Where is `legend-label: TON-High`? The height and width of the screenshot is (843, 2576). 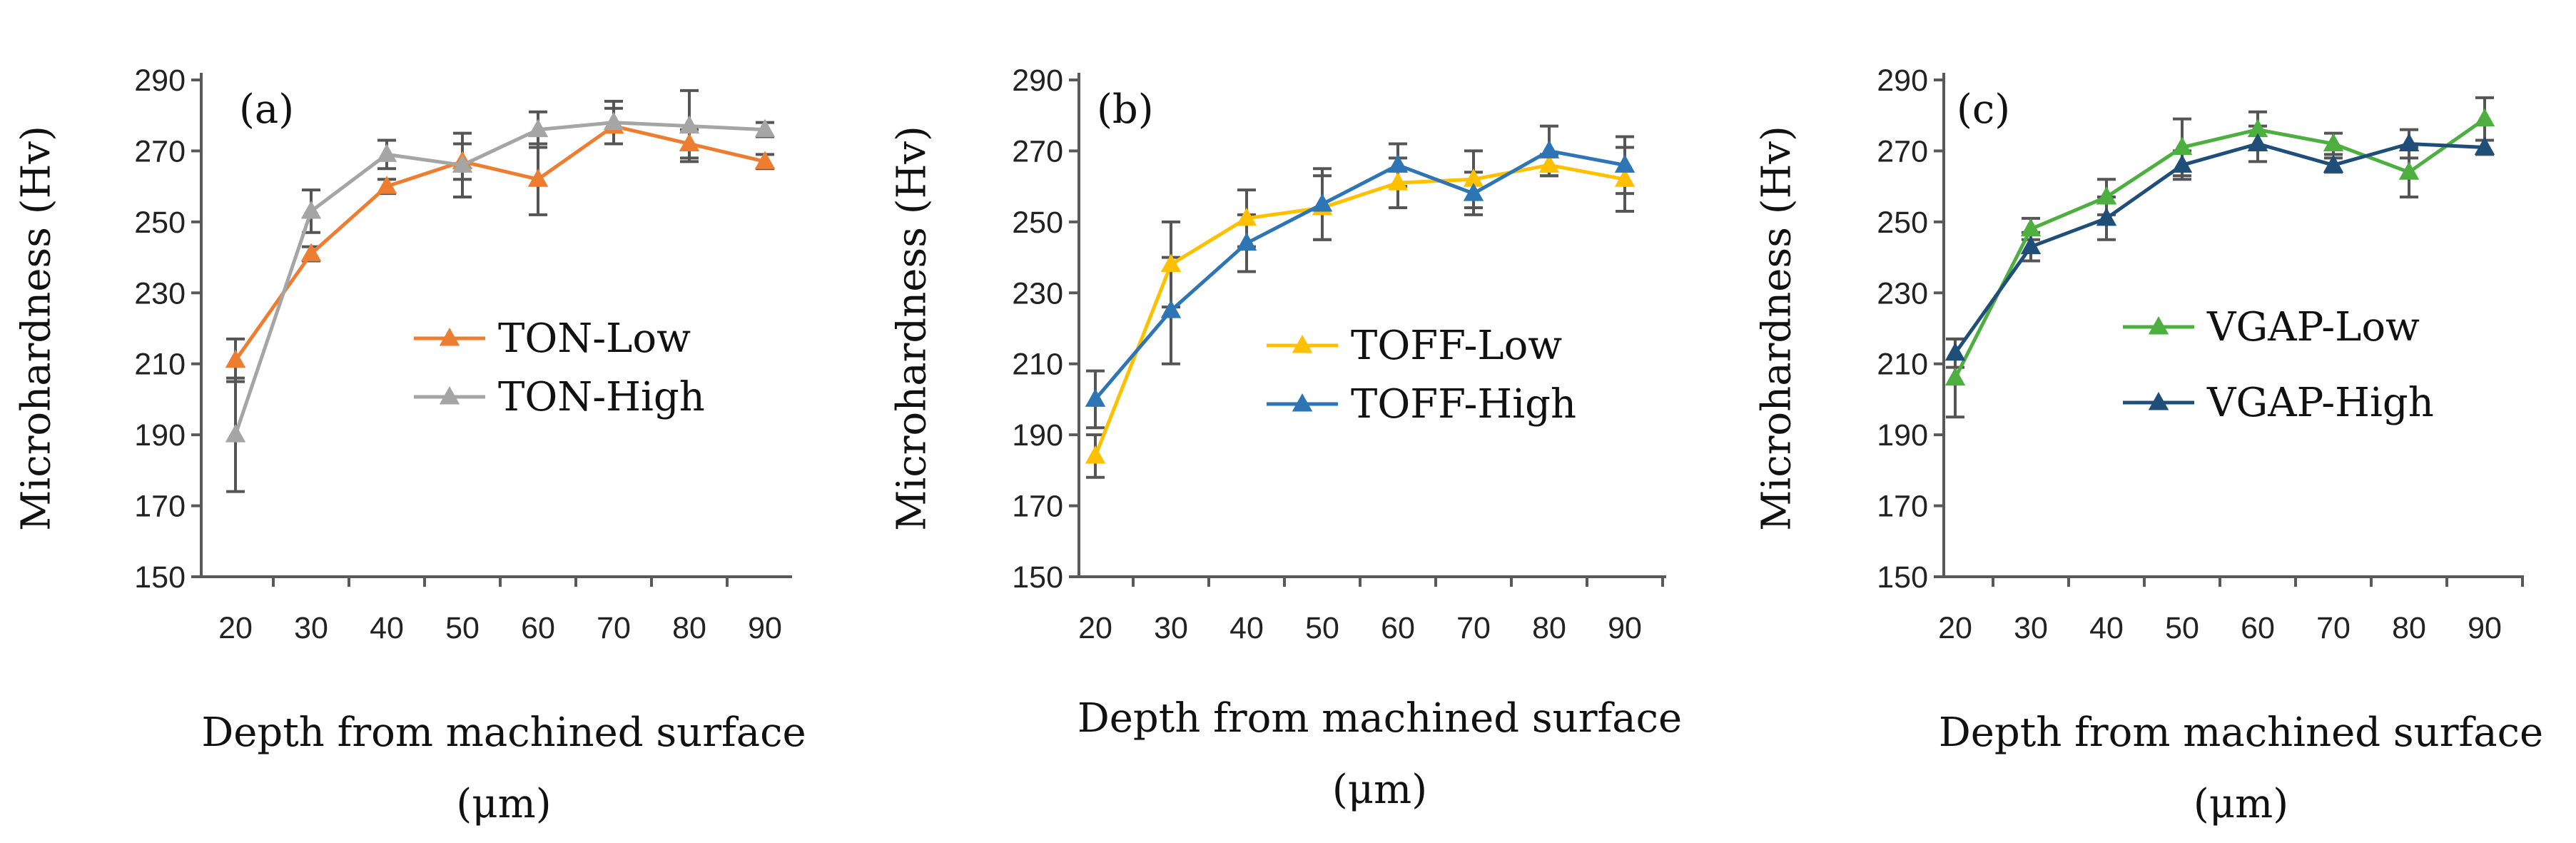 legend-label: TON-High is located at coordinates (601, 397).